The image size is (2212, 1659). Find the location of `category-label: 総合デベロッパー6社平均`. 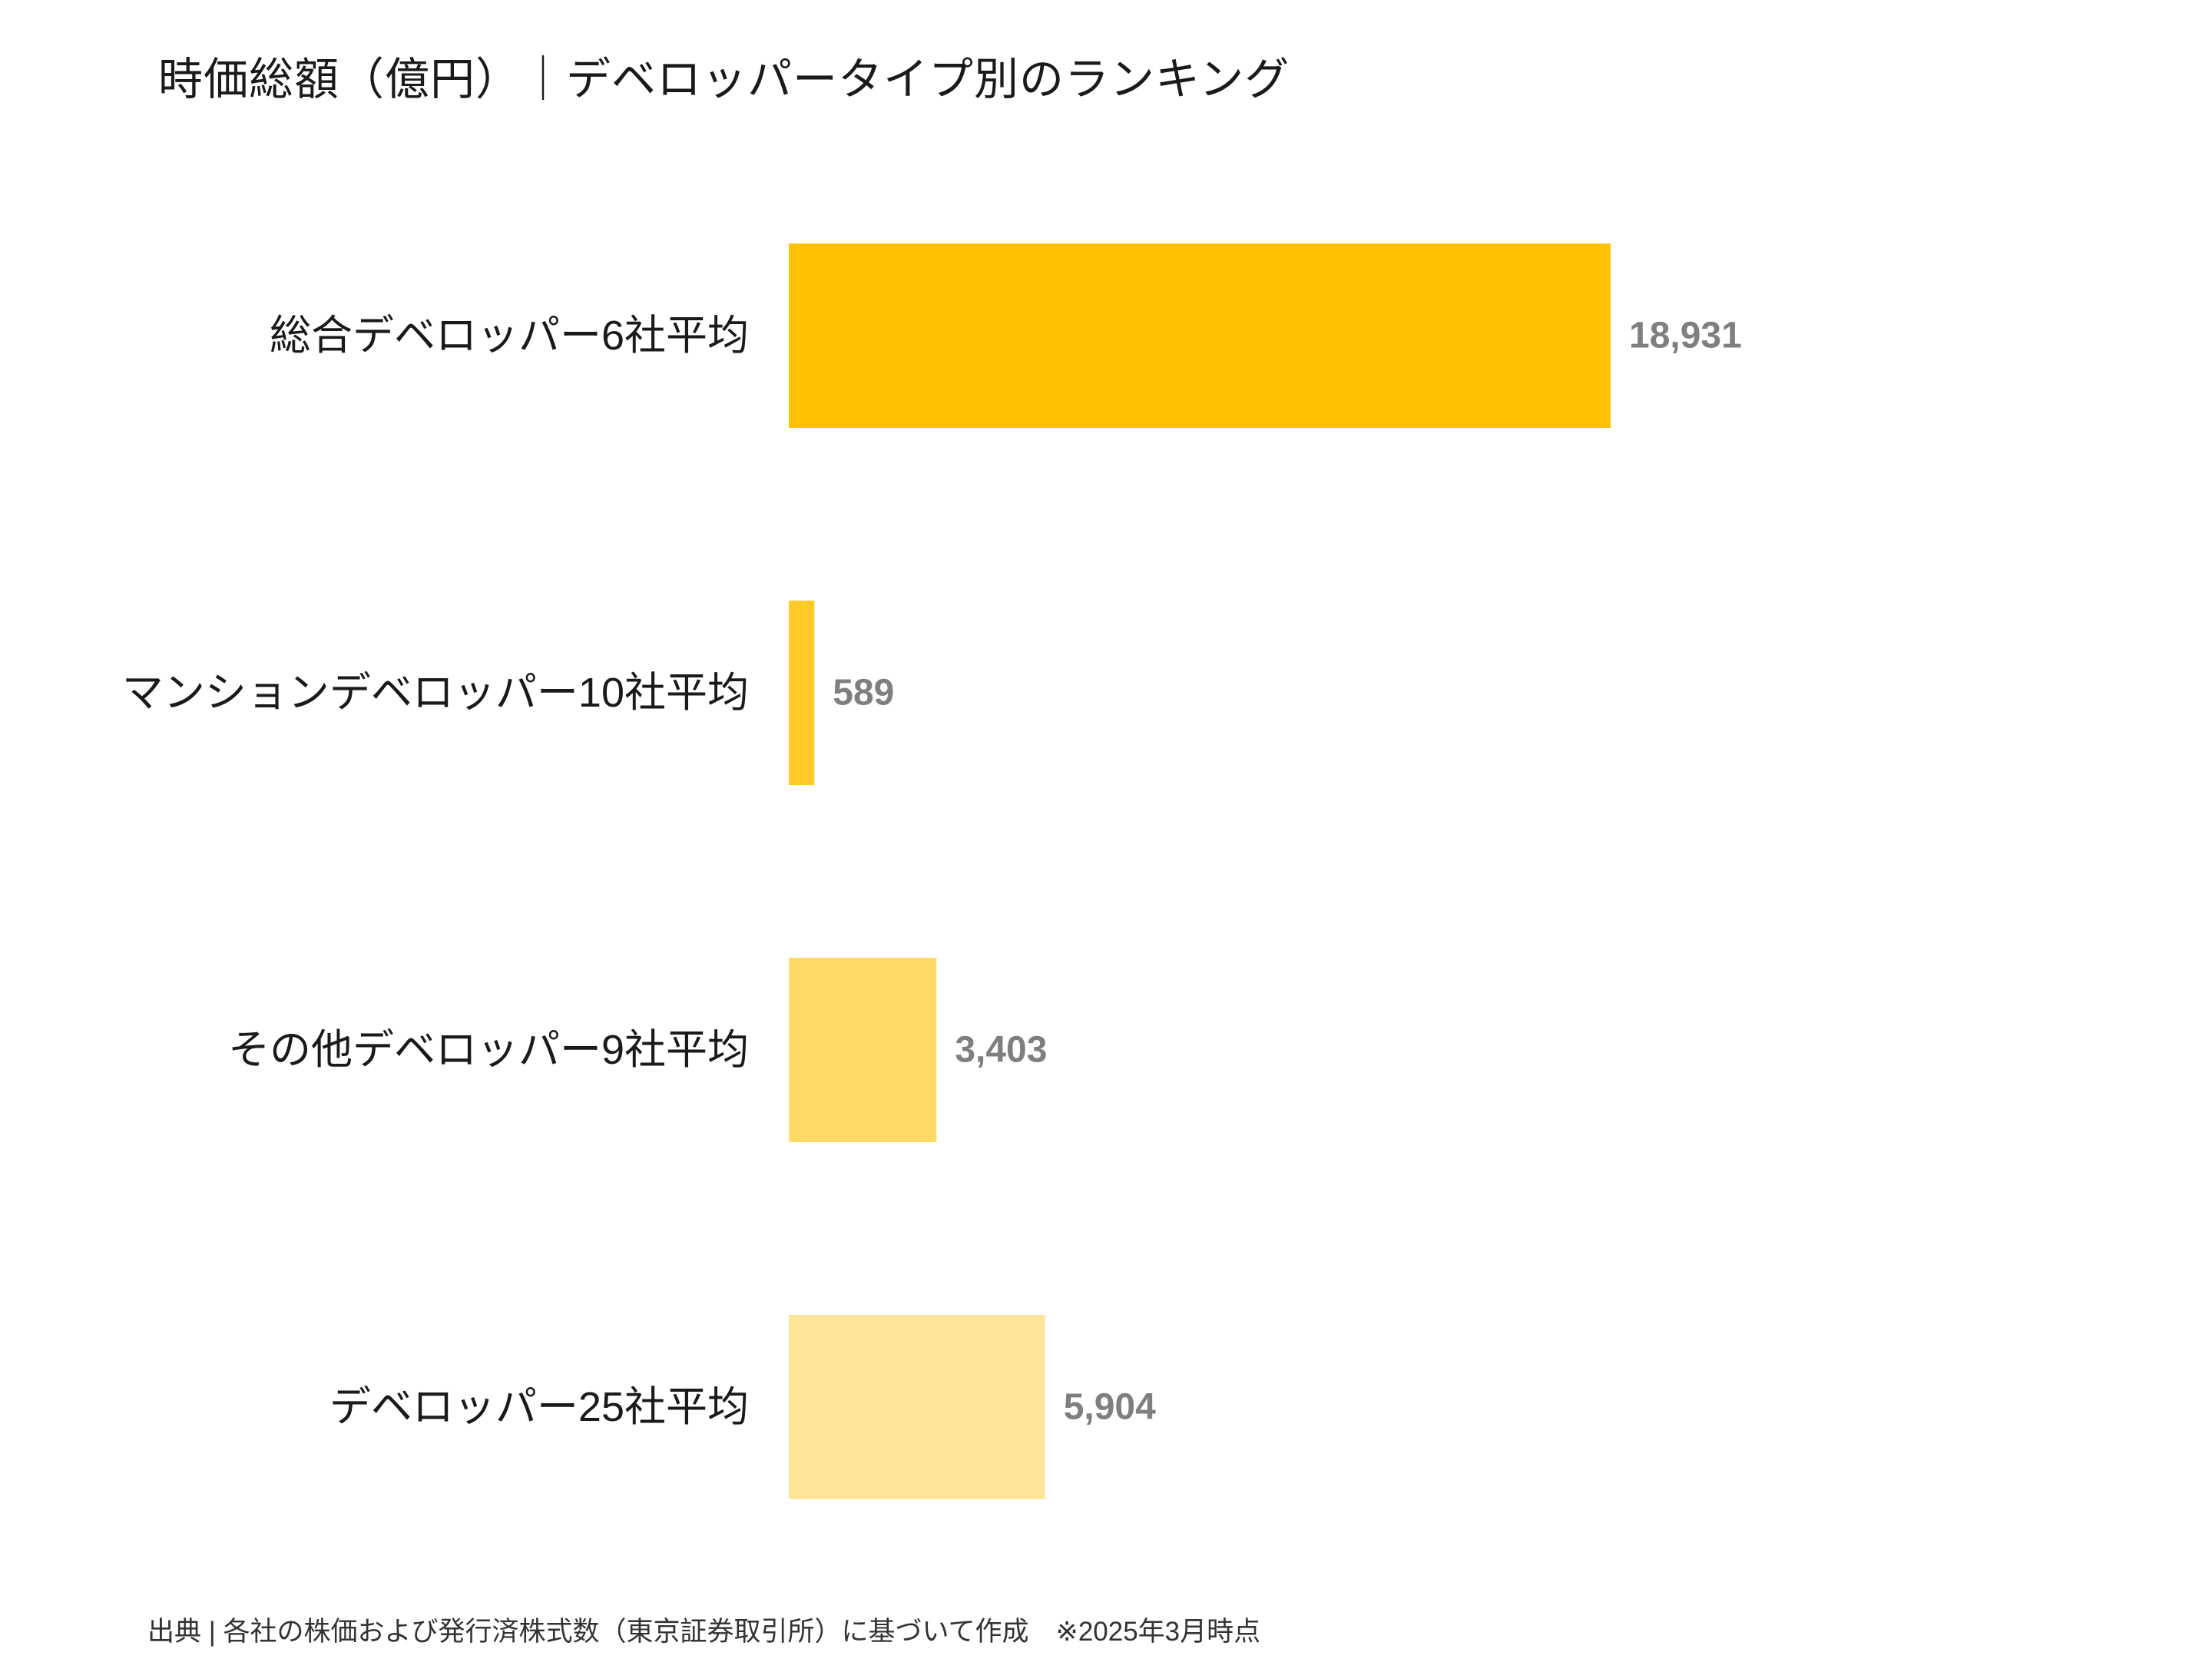

category-label: 総合デベロッパー6社平均 is located at coordinates (510, 336).